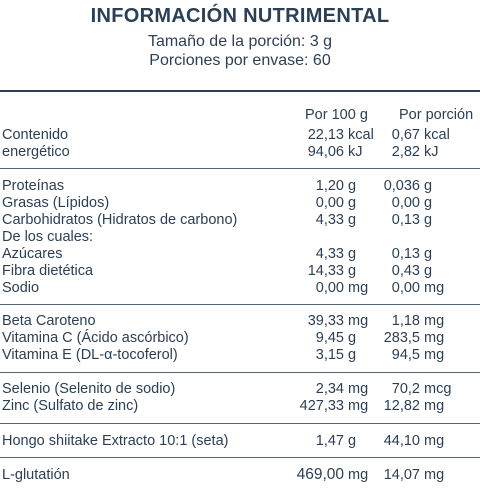  I want to click on energy-kcal-100g-unit: kcal, so click(361, 135).